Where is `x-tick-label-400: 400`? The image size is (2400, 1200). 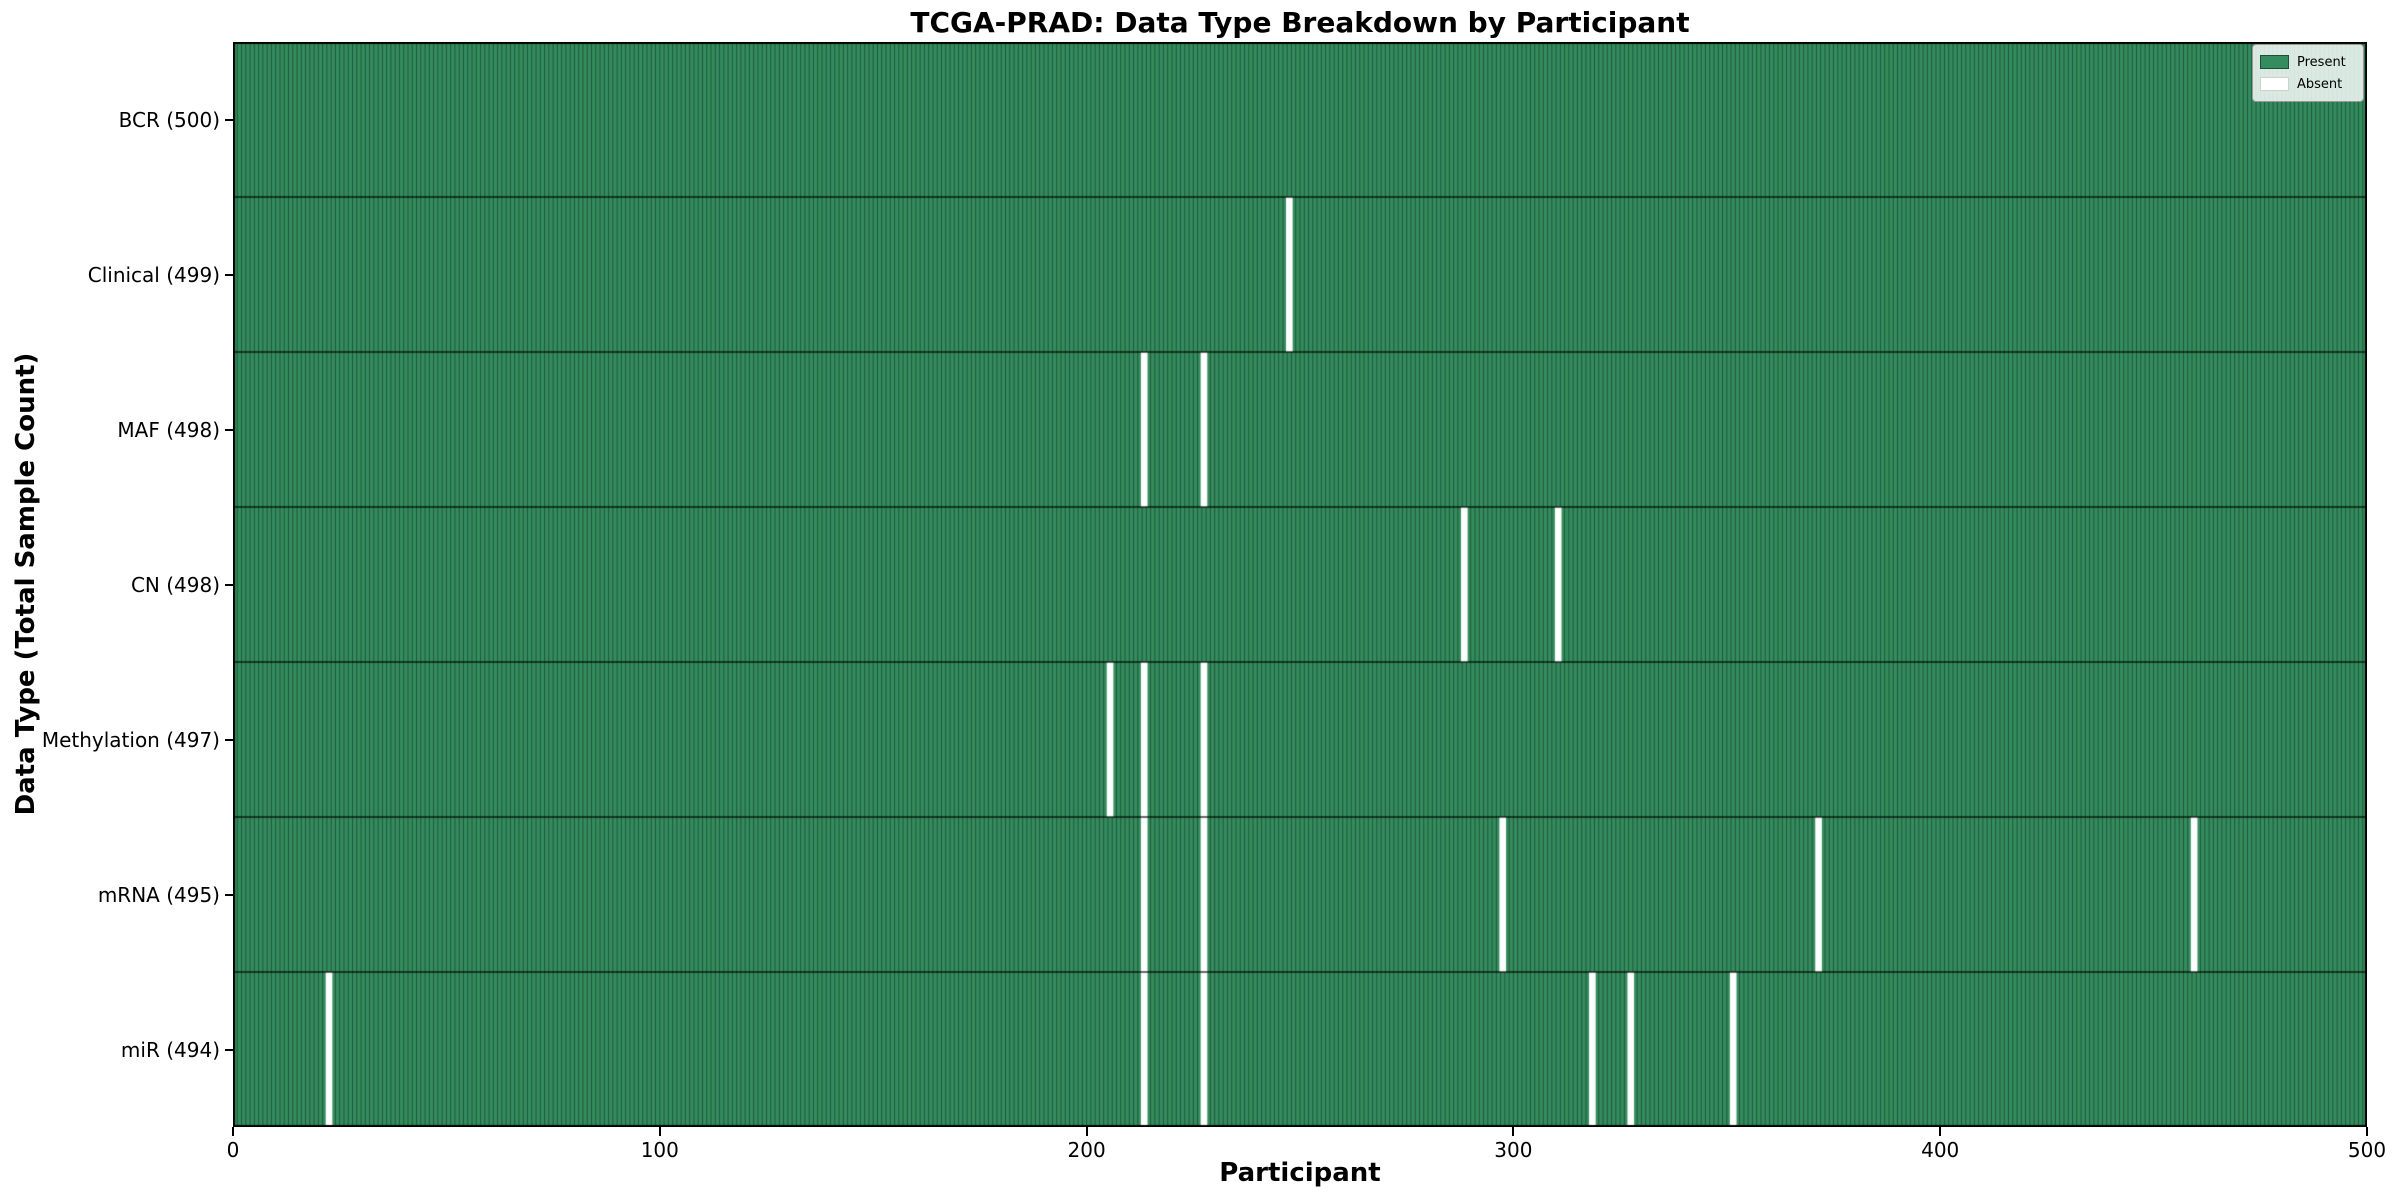
x-tick-label-400: 400 is located at coordinates (1940, 1150).